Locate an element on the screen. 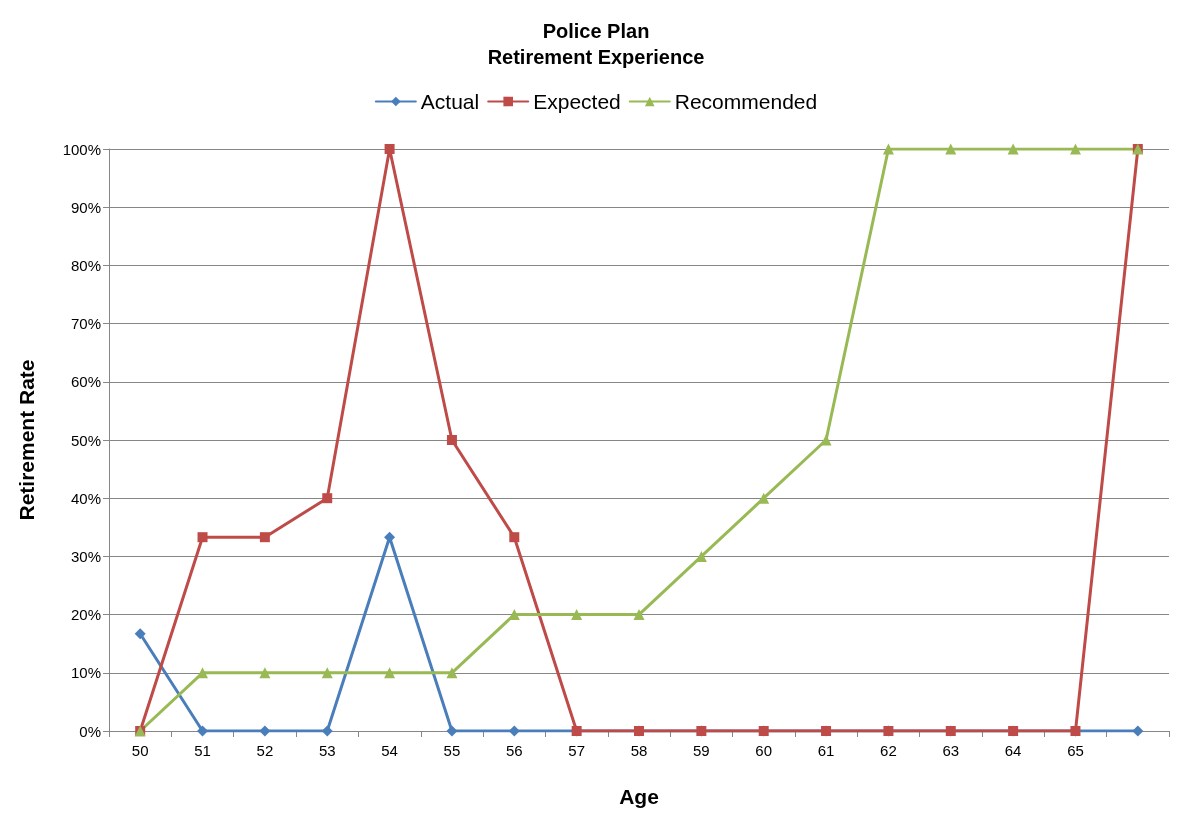  x-tick-label: 52 is located at coordinates (265, 750).